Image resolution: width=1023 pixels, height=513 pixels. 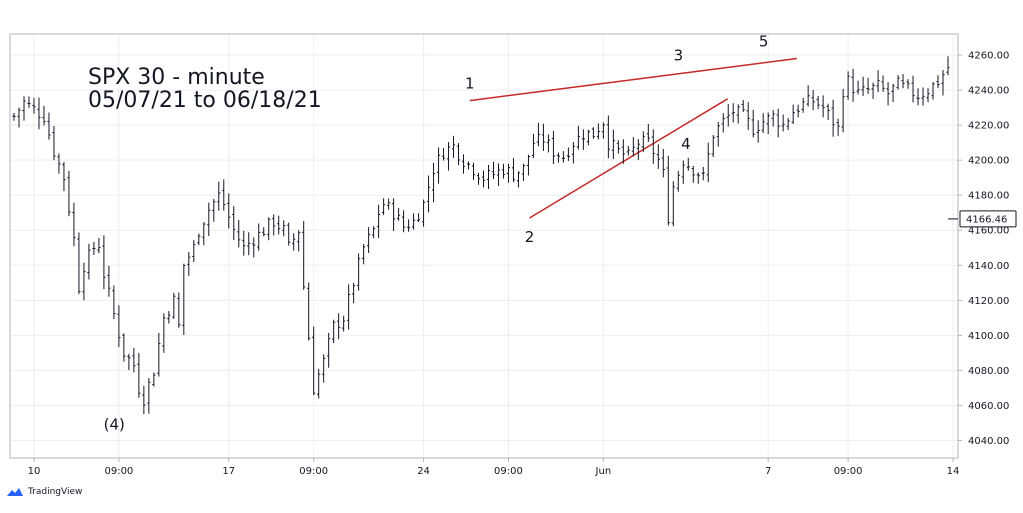 I want to click on last-price-label: 4166.46, so click(x=986, y=219).